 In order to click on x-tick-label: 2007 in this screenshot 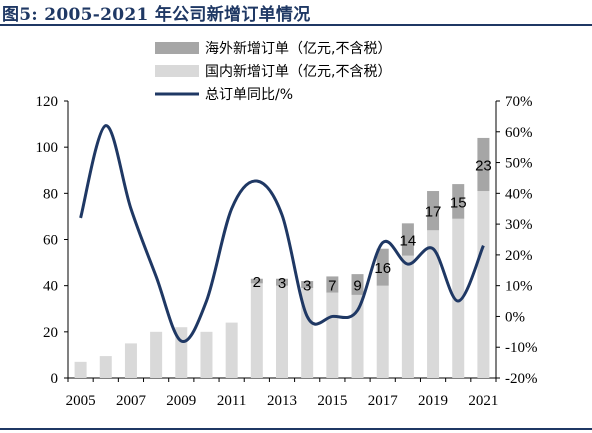, I will do `click(131, 401)`.